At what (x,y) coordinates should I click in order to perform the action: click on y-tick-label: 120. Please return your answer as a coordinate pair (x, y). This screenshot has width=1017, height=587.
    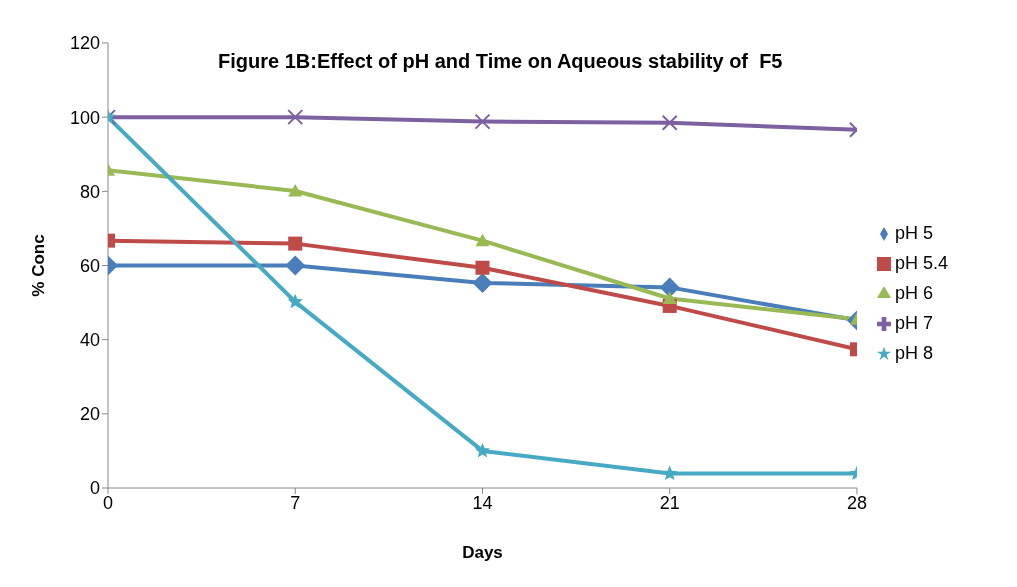
    Looking at the image, I should click on (84, 43).